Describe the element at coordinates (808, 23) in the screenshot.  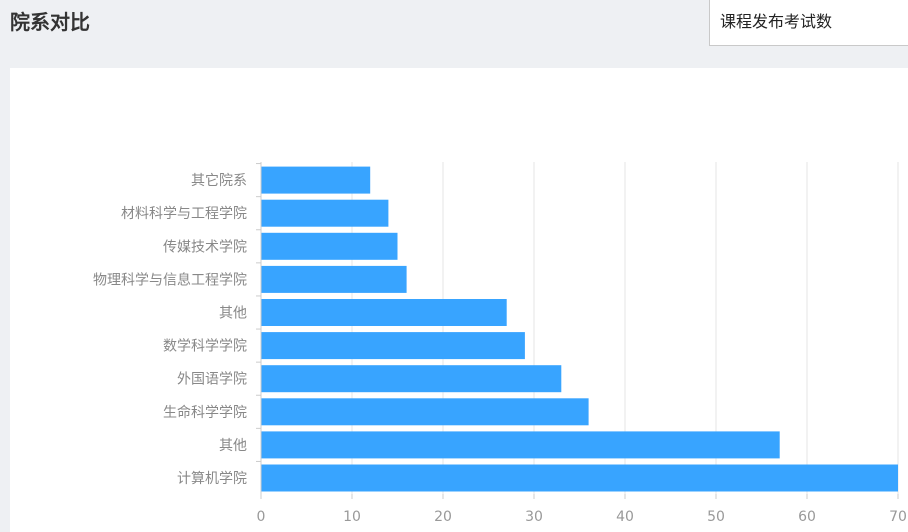
I see `metric-select: 课程发布考试数` at that location.